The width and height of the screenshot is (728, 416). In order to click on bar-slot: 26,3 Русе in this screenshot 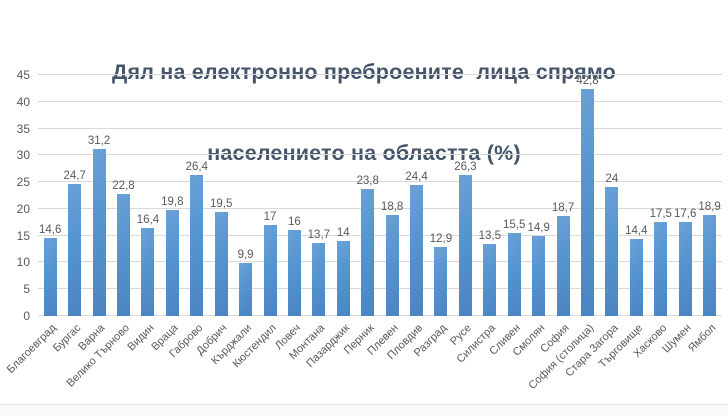, I will do `click(462, 211)`.